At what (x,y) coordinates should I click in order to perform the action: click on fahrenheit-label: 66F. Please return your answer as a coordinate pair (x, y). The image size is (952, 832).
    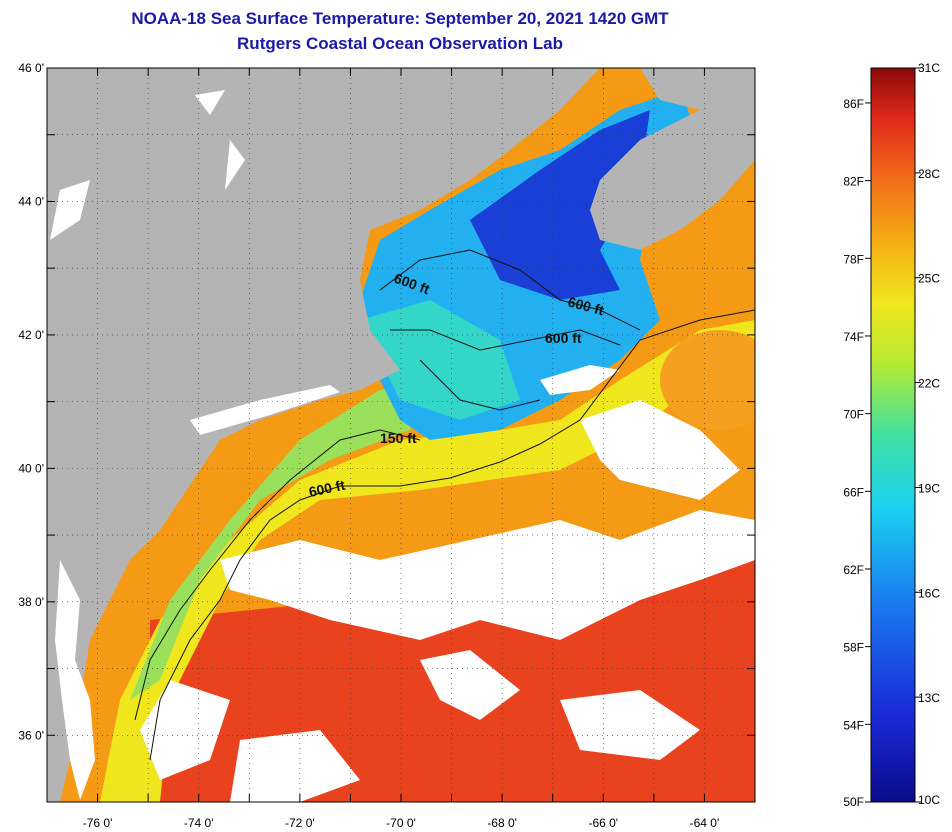
    Looking at the image, I should click on (853, 492).